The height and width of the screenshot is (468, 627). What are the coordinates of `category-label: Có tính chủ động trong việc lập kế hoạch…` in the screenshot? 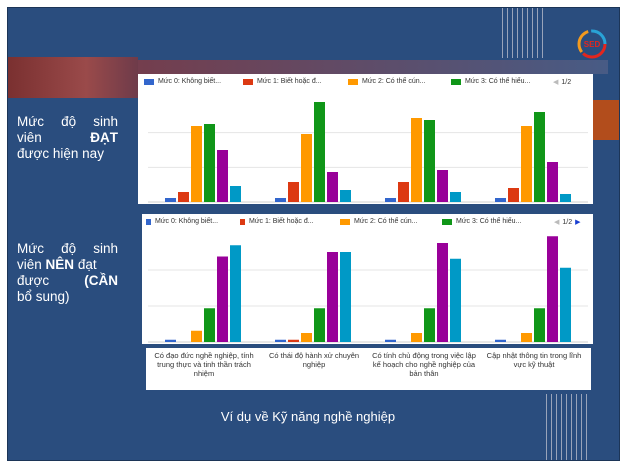 It's located at (424, 364).